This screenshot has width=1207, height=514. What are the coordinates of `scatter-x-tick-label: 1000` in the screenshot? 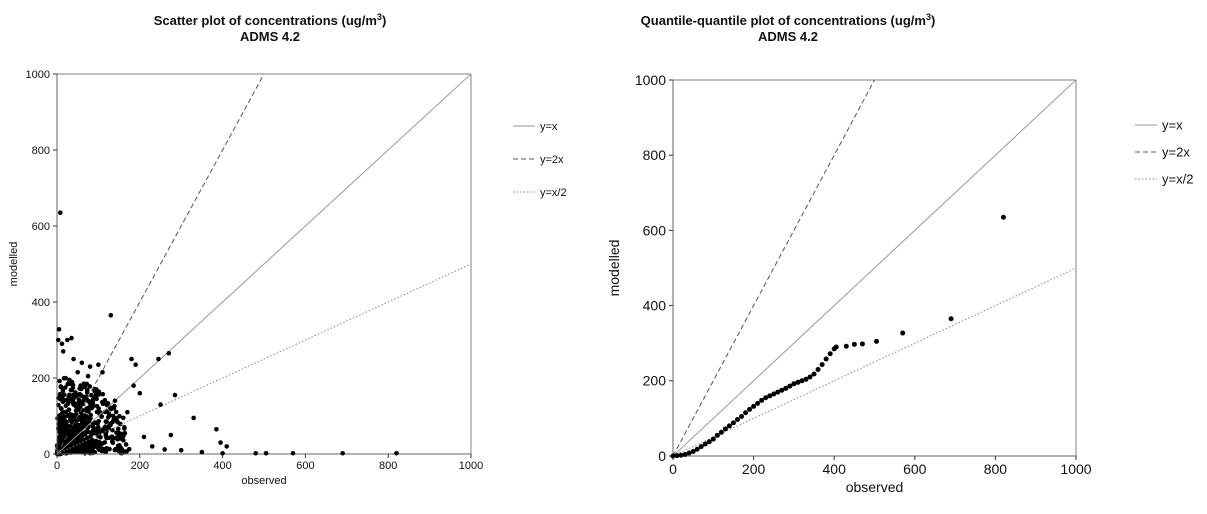 It's located at (471, 466).